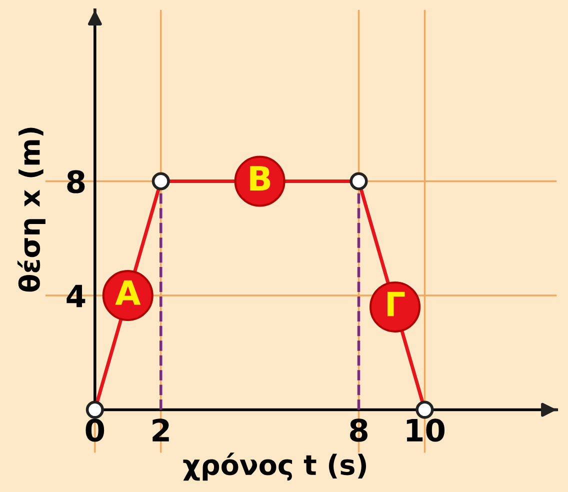 This screenshot has width=568, height=492. What do you see at coordinates (425, 430) in the screenshot?
I see `x-tick-label: 10` at bounding box center [425, 430].